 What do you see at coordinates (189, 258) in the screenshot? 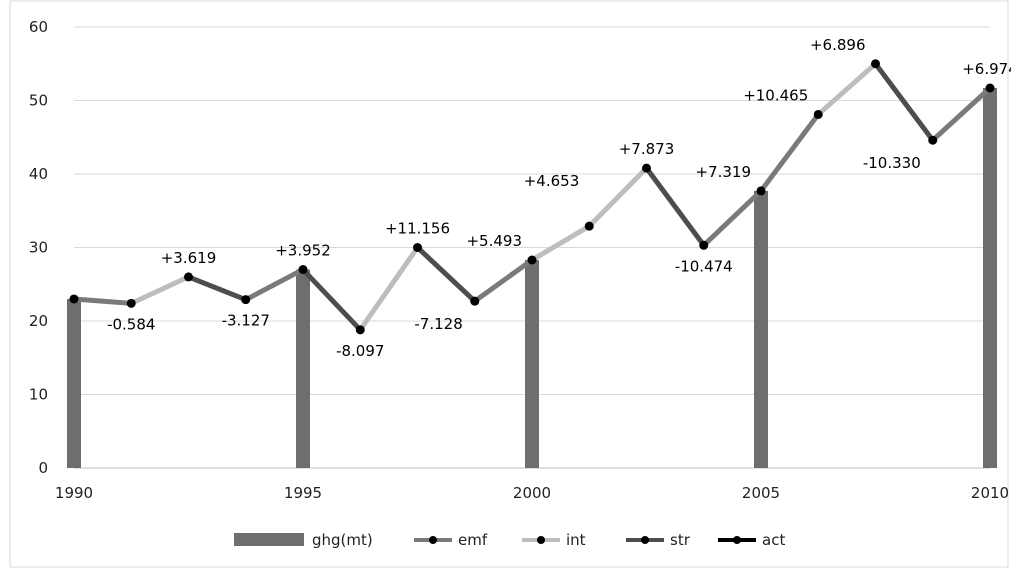
I see `data-label: +3.619` at bounding box center [189, 258].